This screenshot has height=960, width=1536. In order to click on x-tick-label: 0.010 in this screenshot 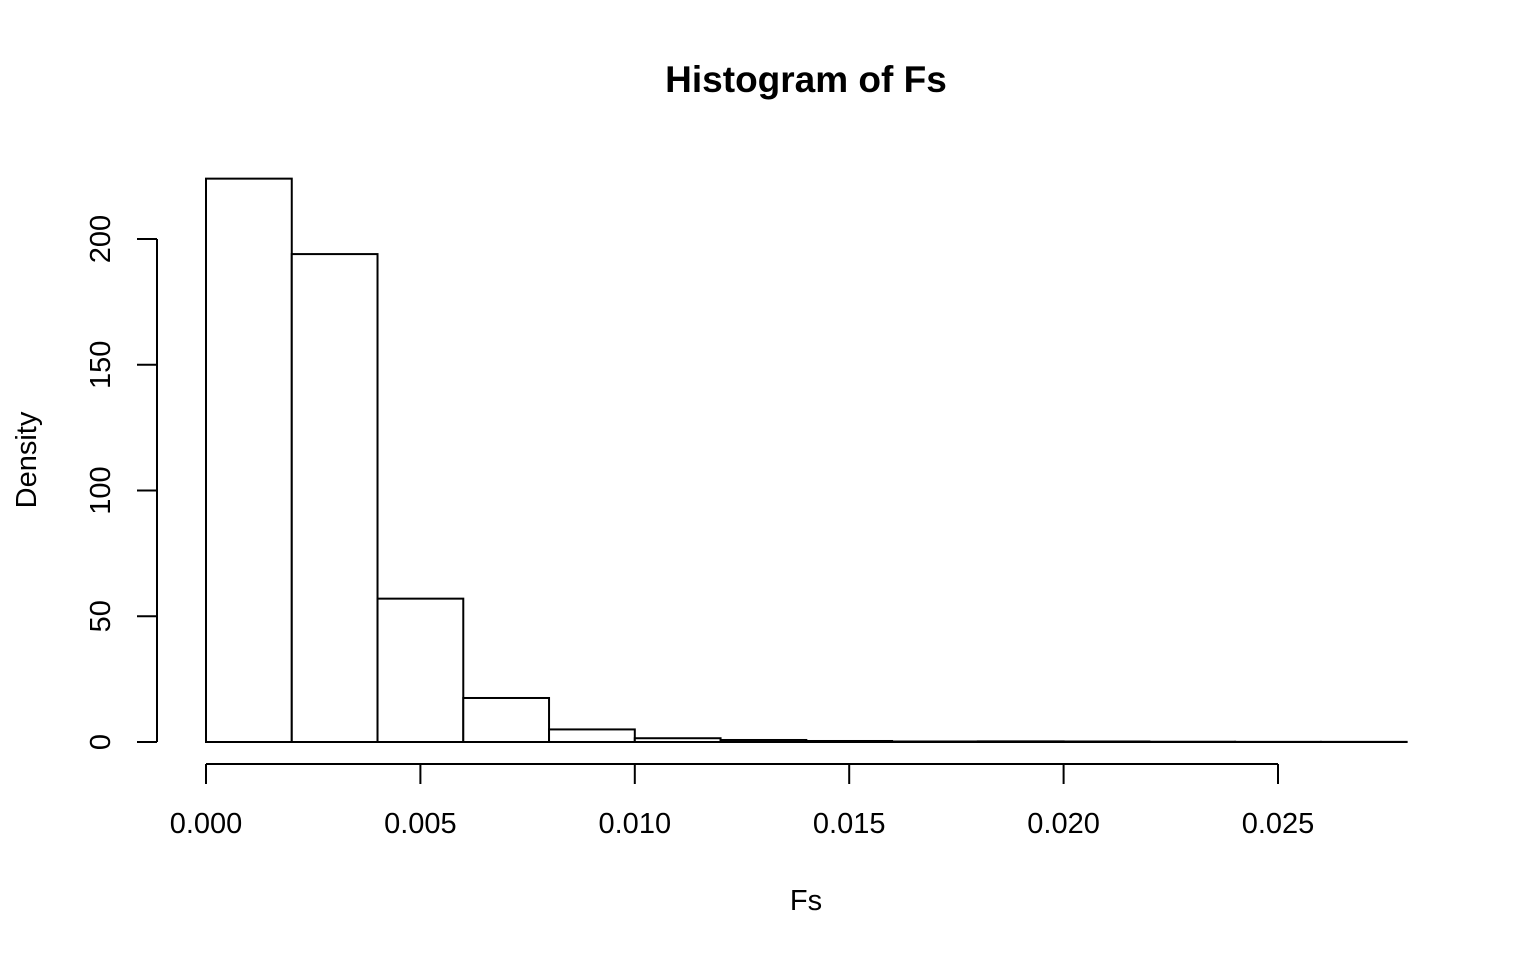, I will do `click(635, 824)`.